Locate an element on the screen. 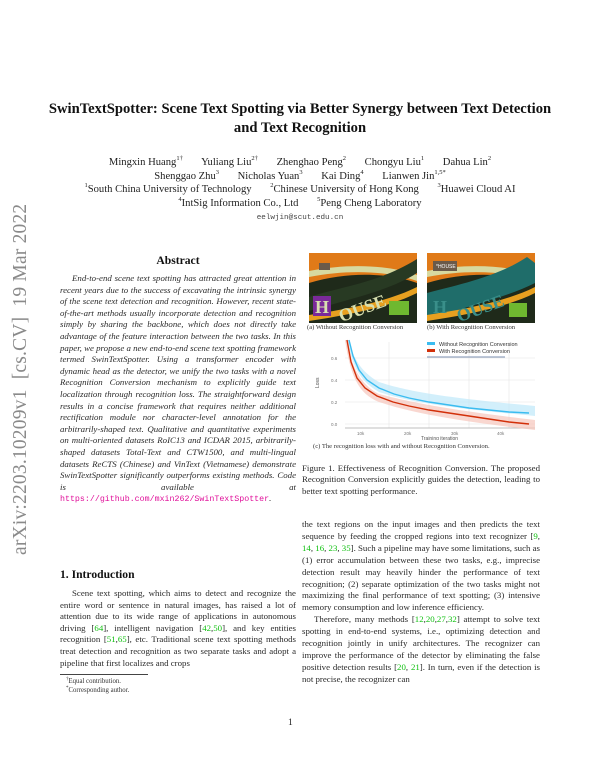 The width and height of the screenshot is (600, 776). svg-text: 0.0 is located at coordinates (334, 424).